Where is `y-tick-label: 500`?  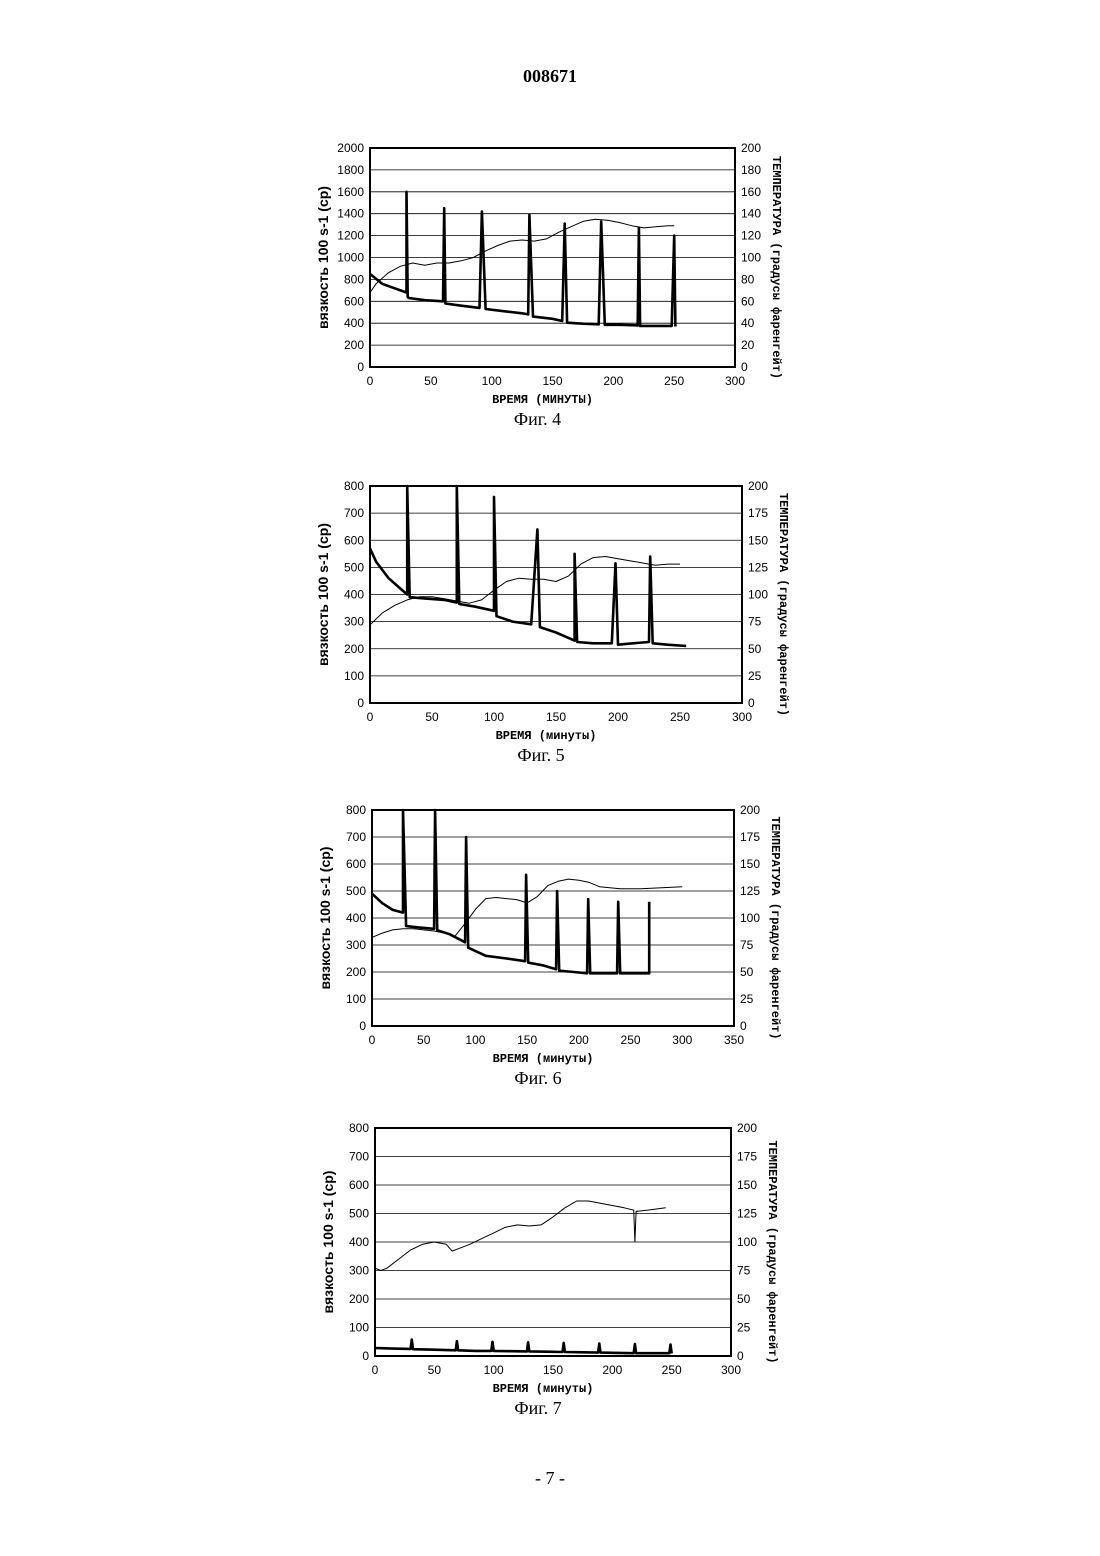 y-tick-label: 500 is located at coordinates (354, 567).